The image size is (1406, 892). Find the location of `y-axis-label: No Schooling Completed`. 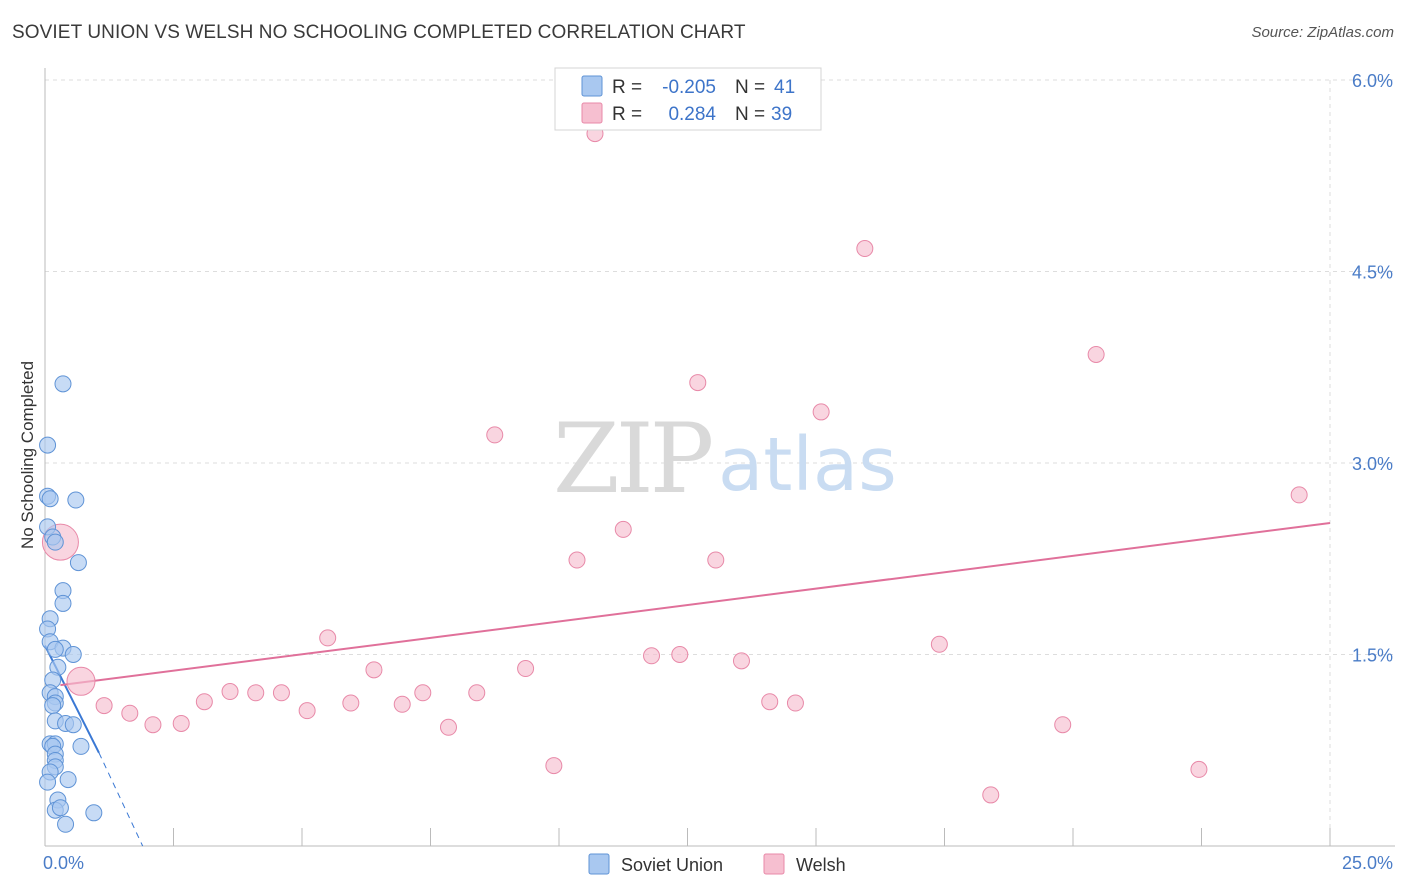

y-axis-label: No Schooling Completed is located at coordinates (27, 455).